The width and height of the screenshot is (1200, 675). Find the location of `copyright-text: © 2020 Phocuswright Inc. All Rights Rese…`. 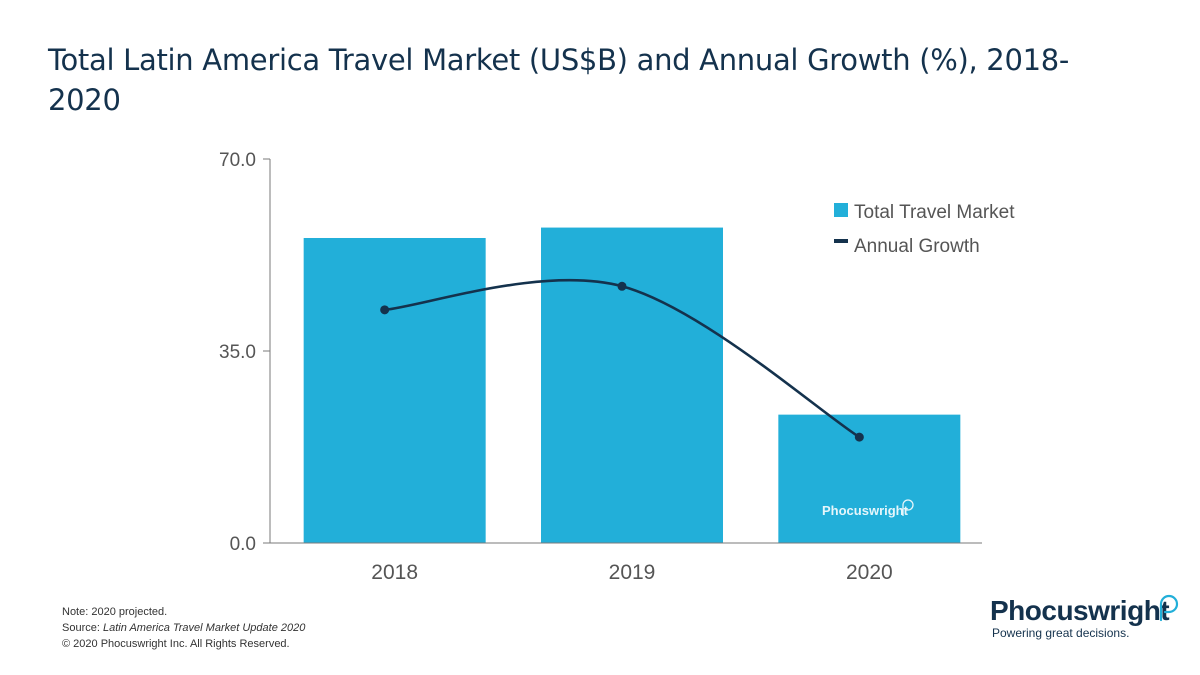

copyright-text: © 2020 Phocuswright Inc. All Rights Rese… is located at coordinates (176, 644).